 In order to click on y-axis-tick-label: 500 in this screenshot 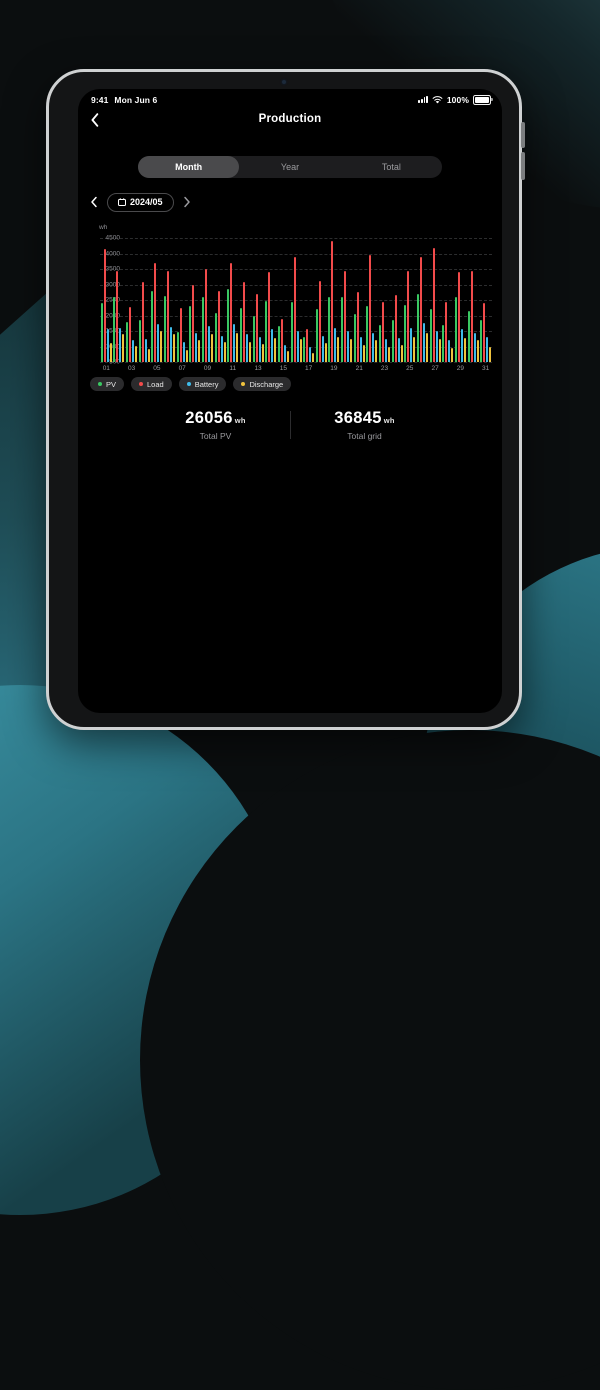, I will do `click(114, 362)`.